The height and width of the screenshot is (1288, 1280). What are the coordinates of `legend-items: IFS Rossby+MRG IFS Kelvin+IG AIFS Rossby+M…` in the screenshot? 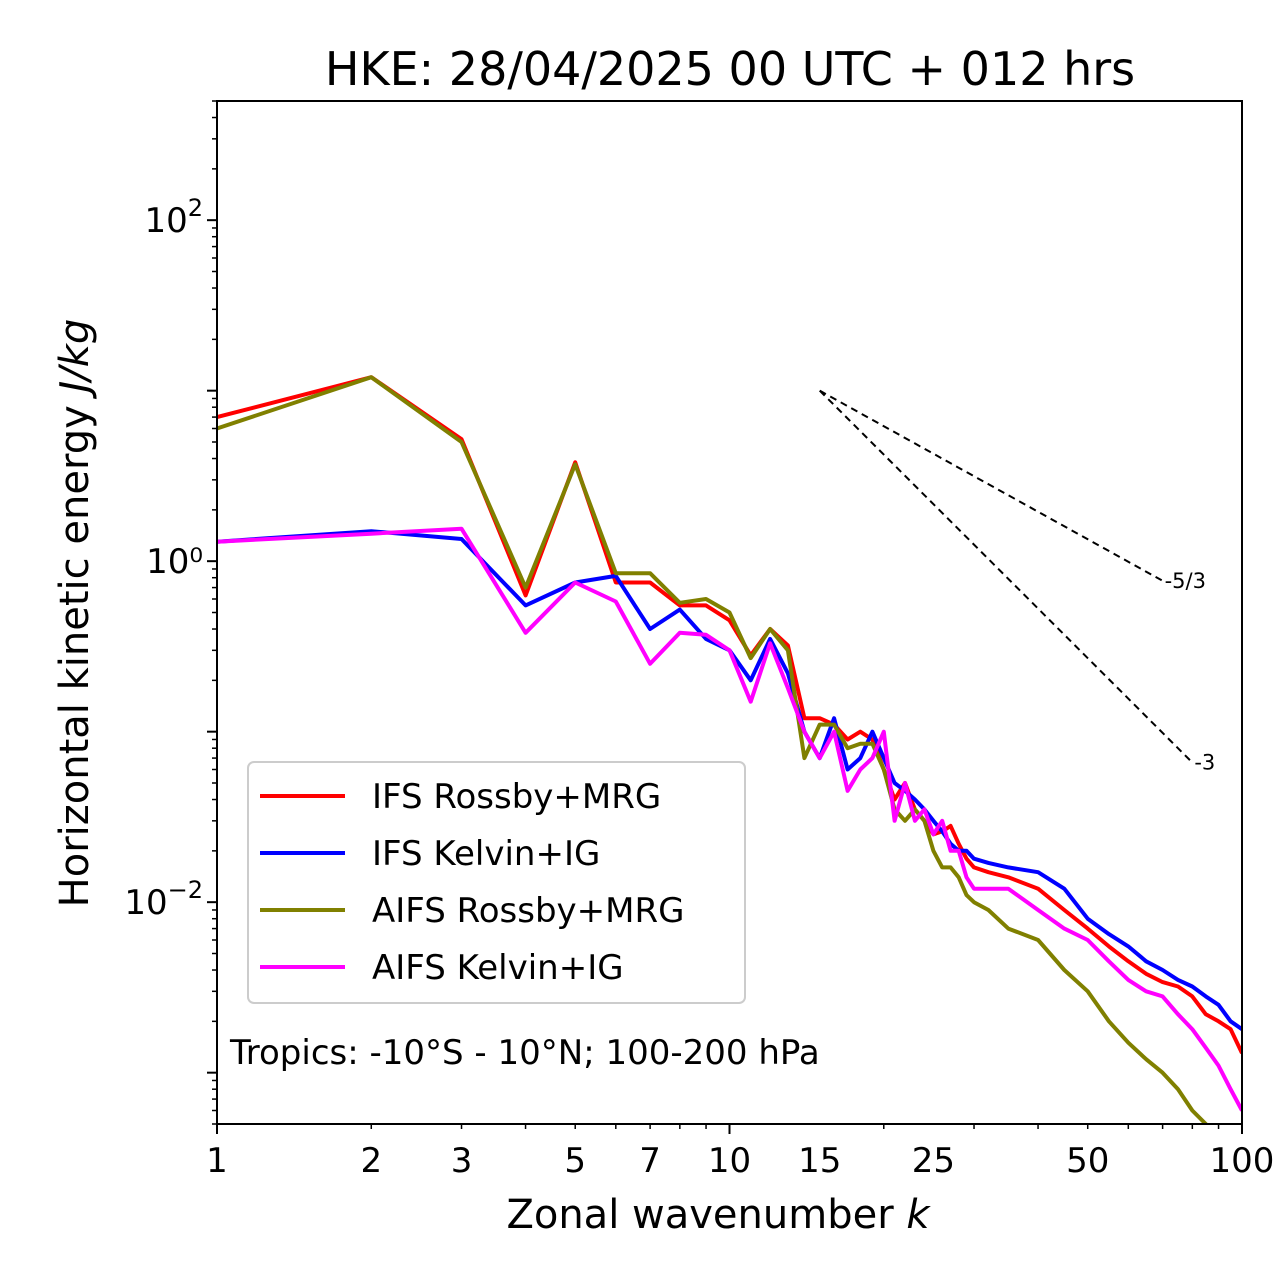 It's located at (472, 882).